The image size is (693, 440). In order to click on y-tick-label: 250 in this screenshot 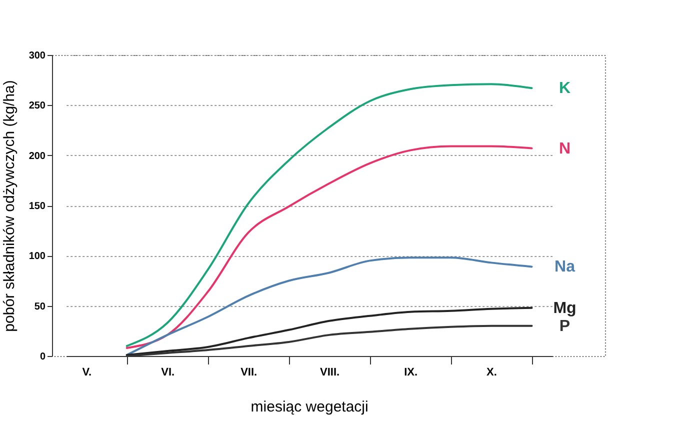, I will do `click(37, 106)`.